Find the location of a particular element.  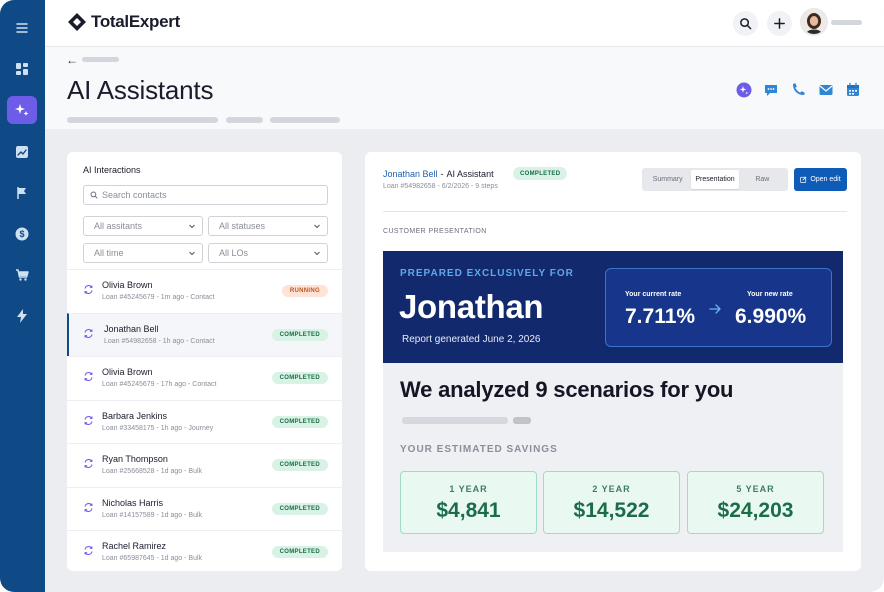

ai-action-icon is located at coordinates (744, 90).